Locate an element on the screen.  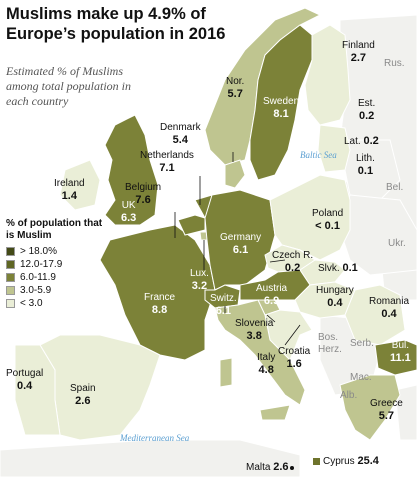
label-albania: Alb. is located at coordinates (349, 395).